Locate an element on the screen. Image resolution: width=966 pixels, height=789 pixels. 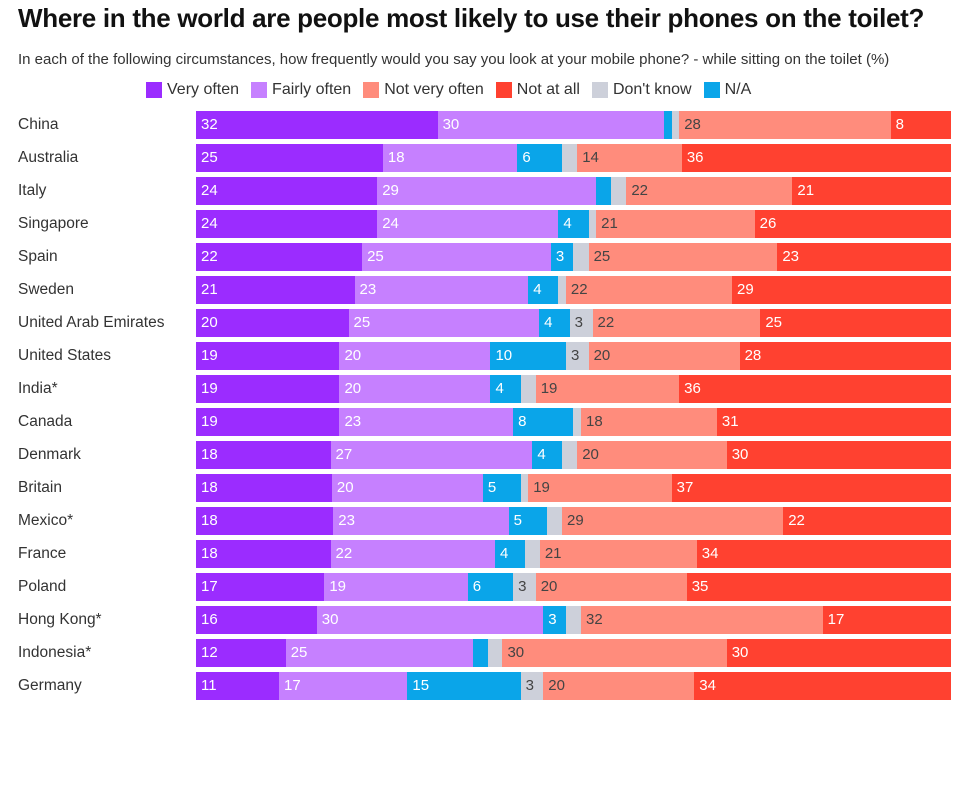
data-label: 15 is located at coordinates (421, 685).